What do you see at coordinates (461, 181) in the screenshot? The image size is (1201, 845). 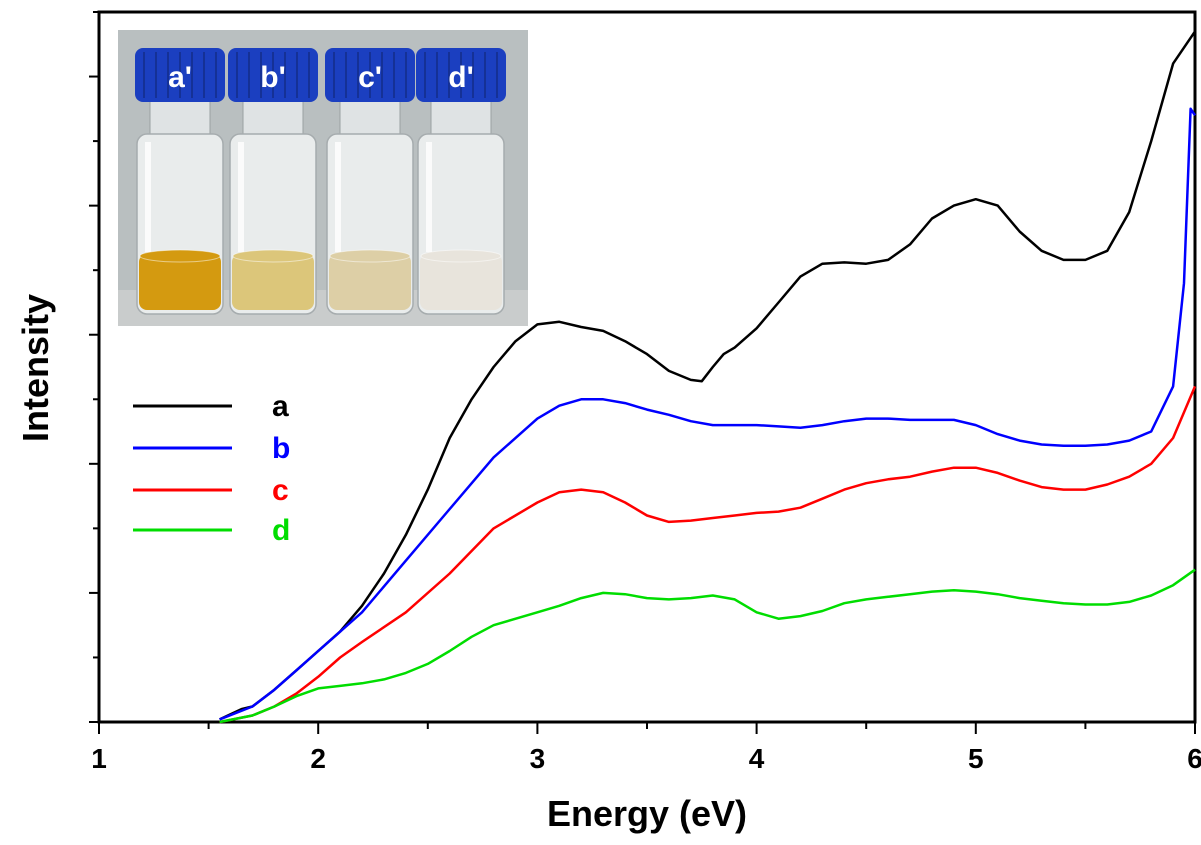 I see `vial: d'` at bounding box center [461, 181].